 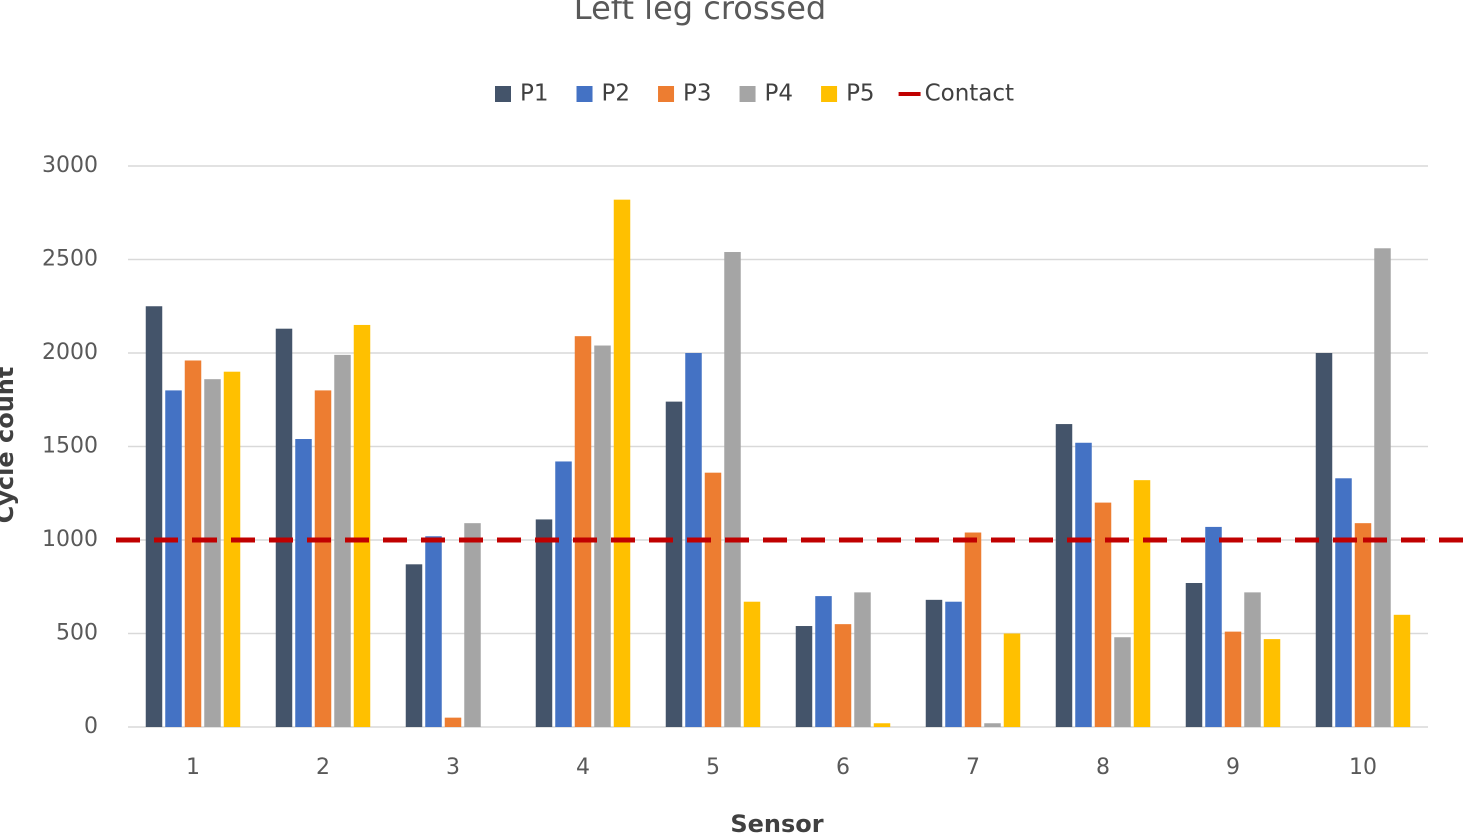 I want to click on x-tick-label: 6, so click(x=843, y=767).